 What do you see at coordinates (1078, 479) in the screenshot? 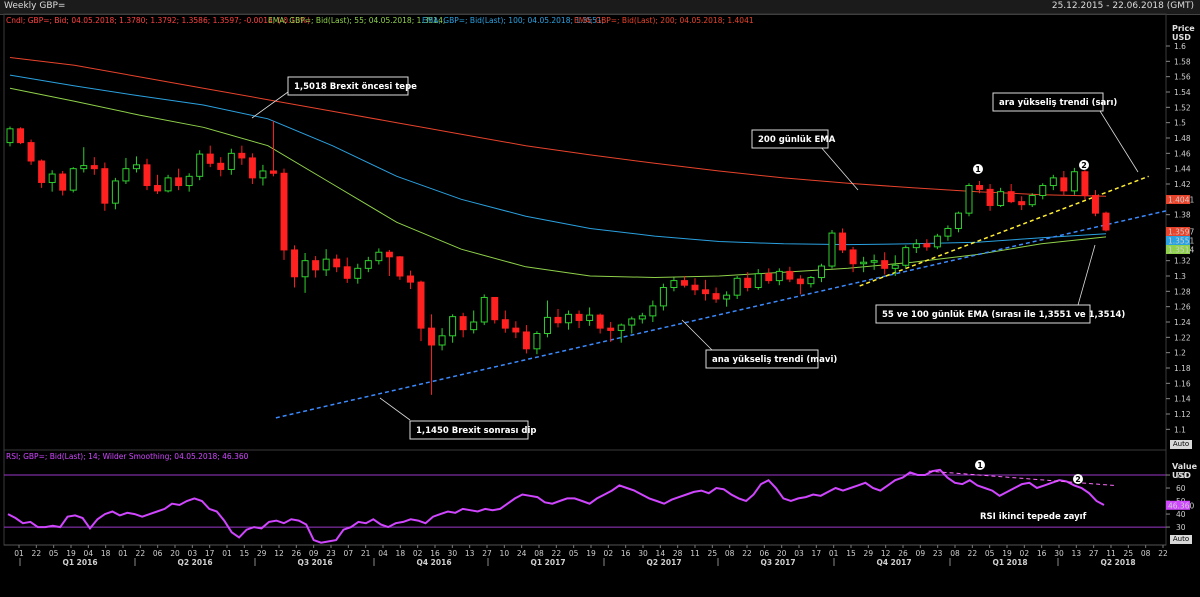
I see `rsi-peak-badge-2: 2` at bounding box center [1078, 479].